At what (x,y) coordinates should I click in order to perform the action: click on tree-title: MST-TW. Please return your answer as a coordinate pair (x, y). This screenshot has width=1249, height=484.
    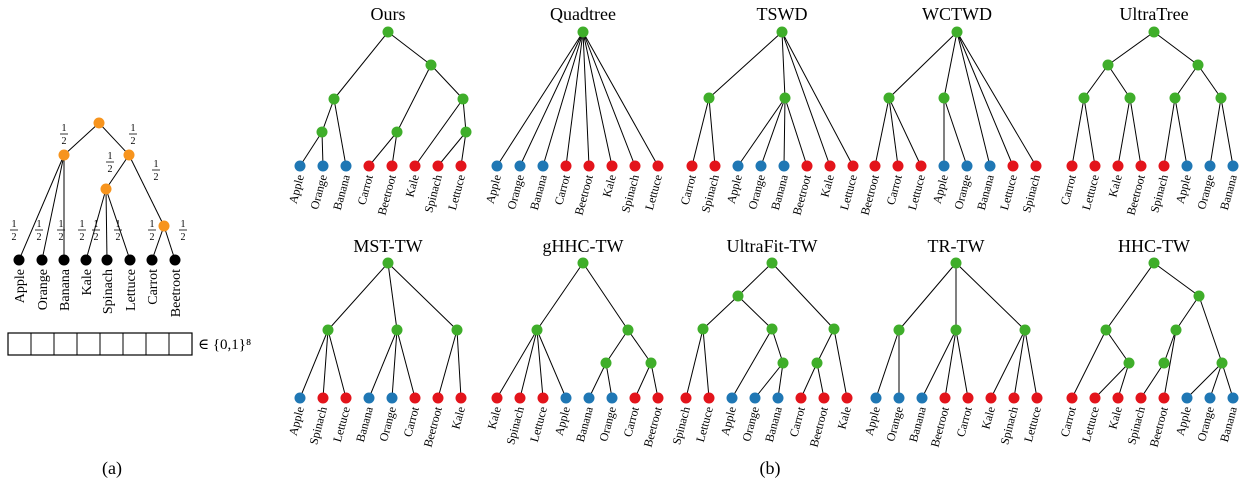
    Looking at the image, I should click on (387, 246).